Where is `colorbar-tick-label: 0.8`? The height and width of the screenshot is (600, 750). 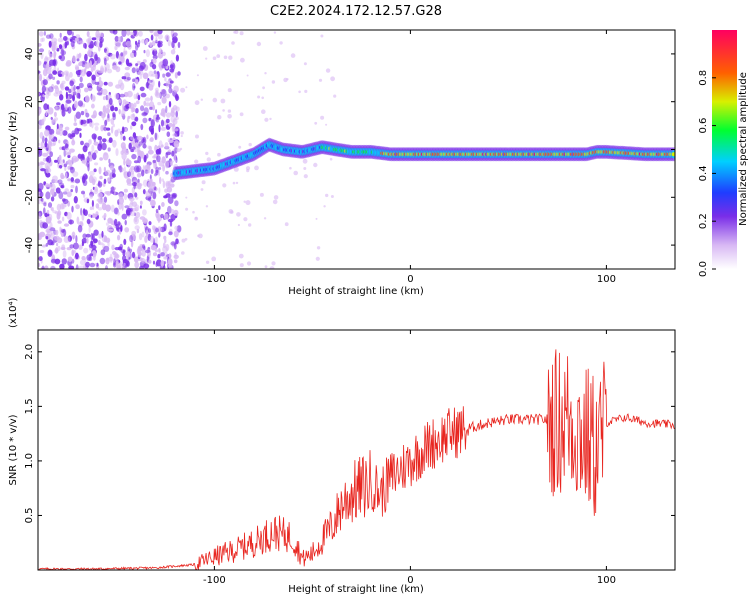 colorbar-tick-label: 0.8 is located at coordinates (703, 78).